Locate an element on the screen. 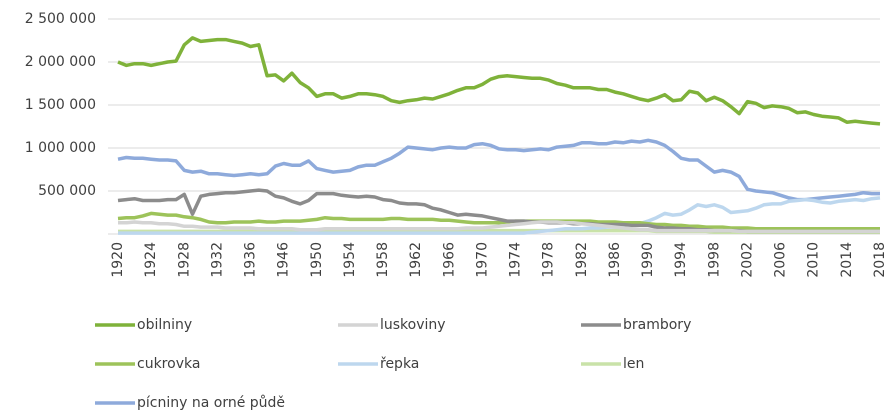 The height and width of the screenshot is (415, 895). x-tick-label: 1950 is located at coordinates (317, 260).